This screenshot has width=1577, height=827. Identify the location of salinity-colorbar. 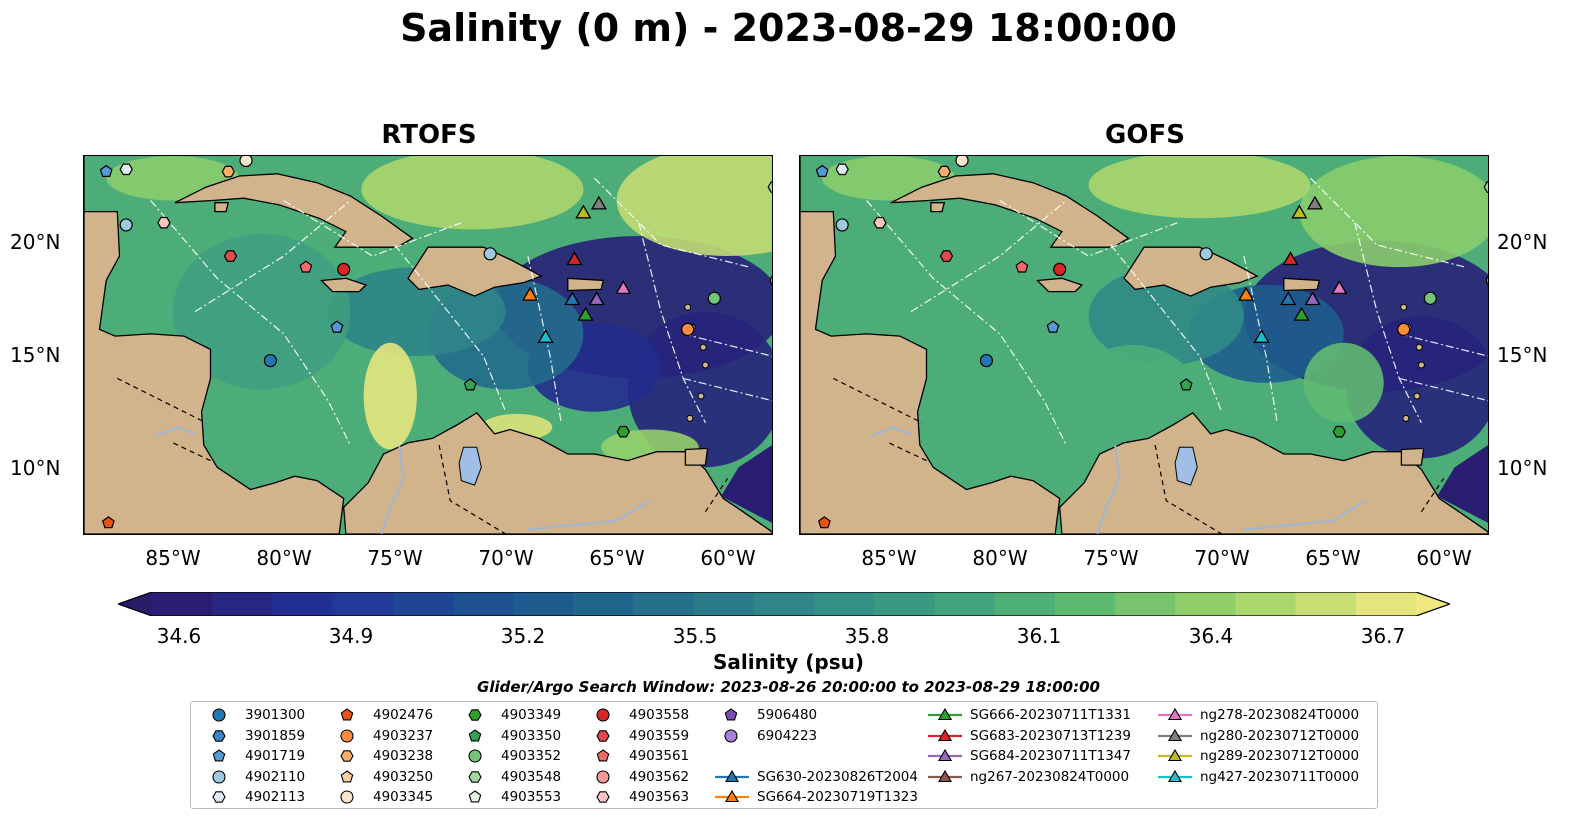
(784, 604).